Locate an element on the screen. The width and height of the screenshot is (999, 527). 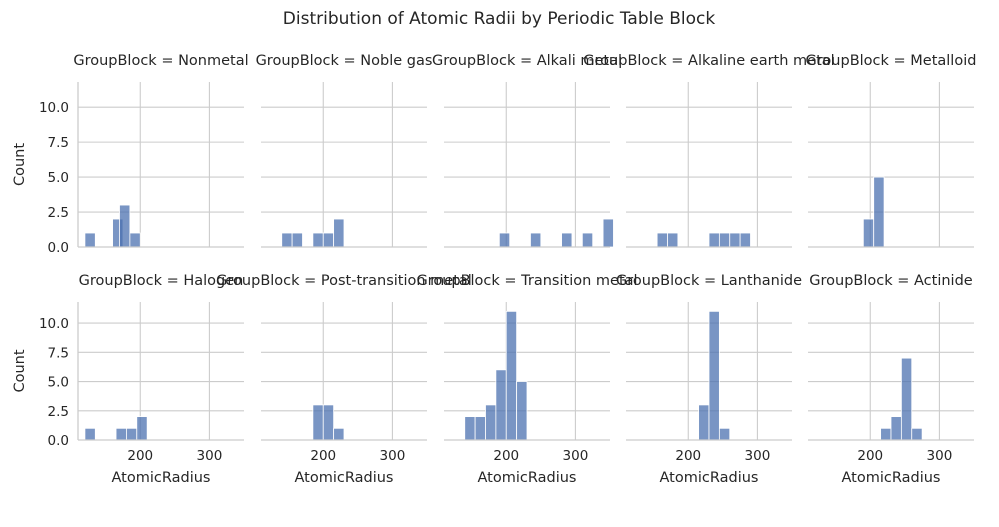
panel-7-xlabel: AtomicRadius is located at coordinates (527, 478).